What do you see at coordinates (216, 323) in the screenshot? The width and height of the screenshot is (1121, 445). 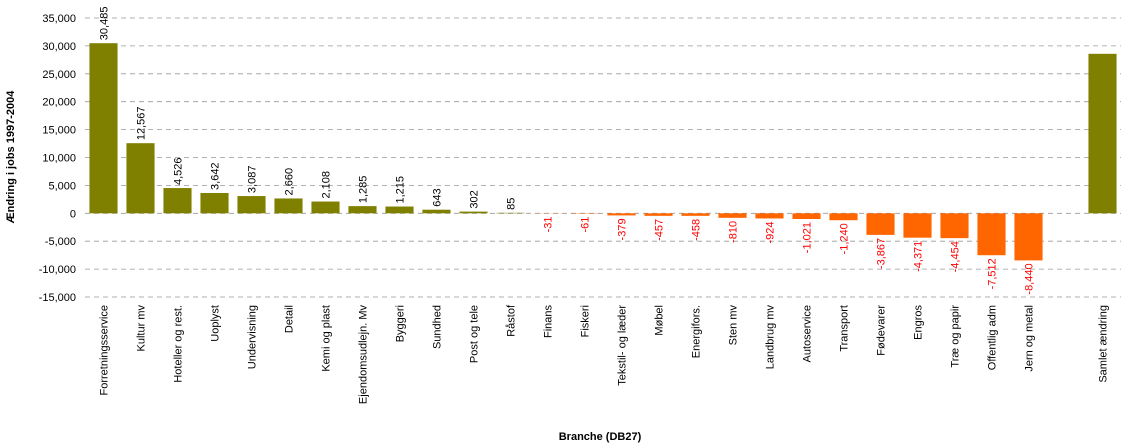 I see `x-tick-label: Uoplyst` at bounding box center [216, 323].